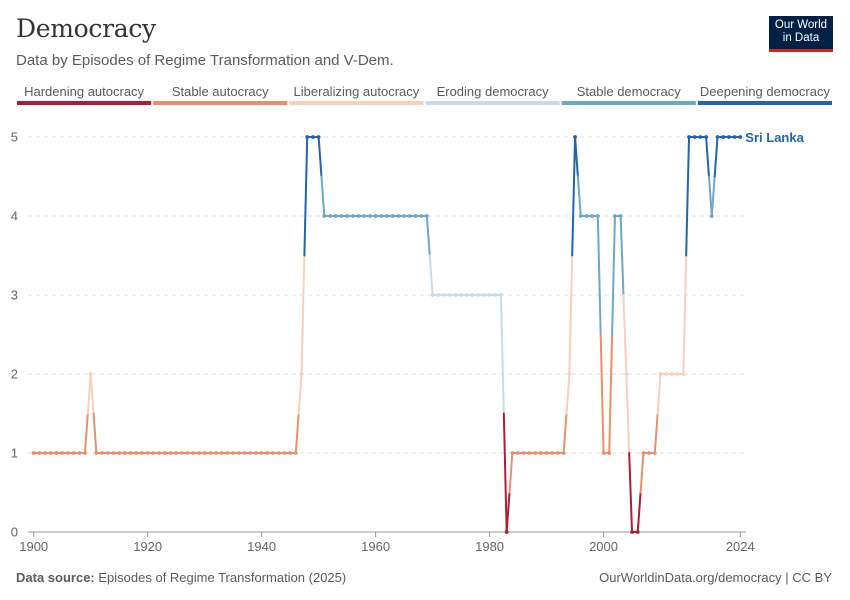 Image resolution: width=850 pixels, height=600 pixels. What do you see at coordinates (715, 577) in the screenshot?
I see `footer-link: OurWorldinData.org/democracy | CC BY` at bounding box center [715, 577].